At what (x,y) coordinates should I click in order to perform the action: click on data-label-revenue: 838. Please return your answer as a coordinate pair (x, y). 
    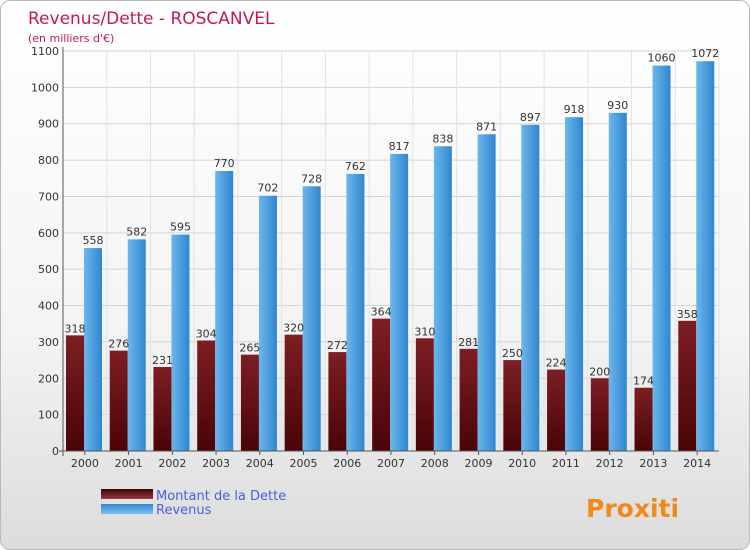
    Looking at the image, I should click on (442, 138).